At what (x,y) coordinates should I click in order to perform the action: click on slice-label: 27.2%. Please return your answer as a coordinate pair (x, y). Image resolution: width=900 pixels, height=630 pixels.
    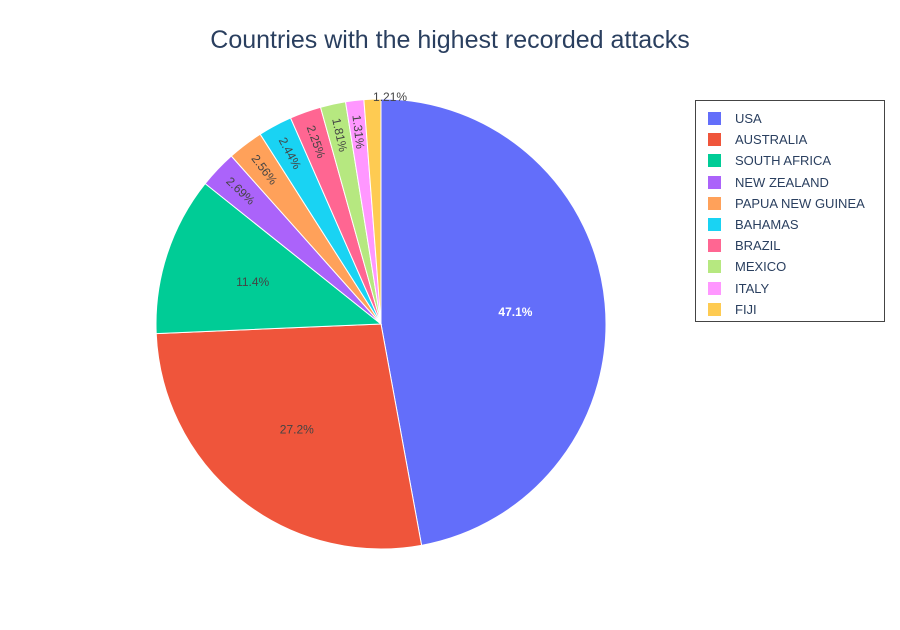
    Looking at the image, I should click on (297, 430).